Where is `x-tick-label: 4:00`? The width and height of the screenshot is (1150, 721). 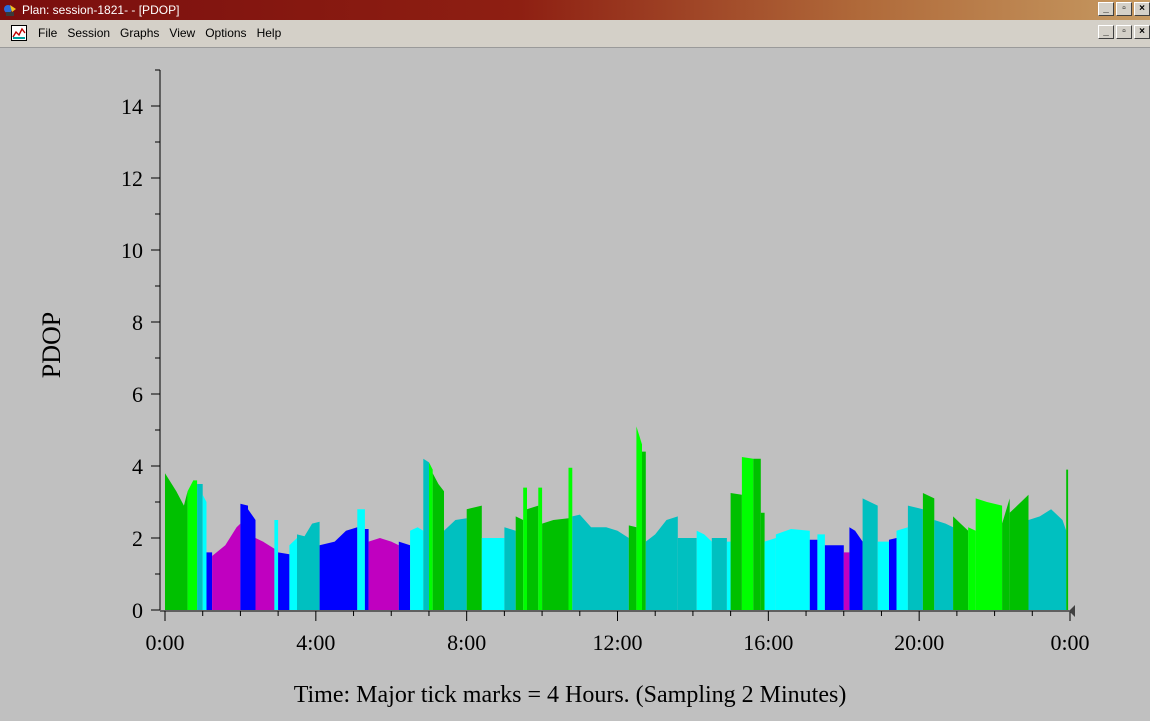 x-tick-label: 4:00 is located at coordinates (315, 642).